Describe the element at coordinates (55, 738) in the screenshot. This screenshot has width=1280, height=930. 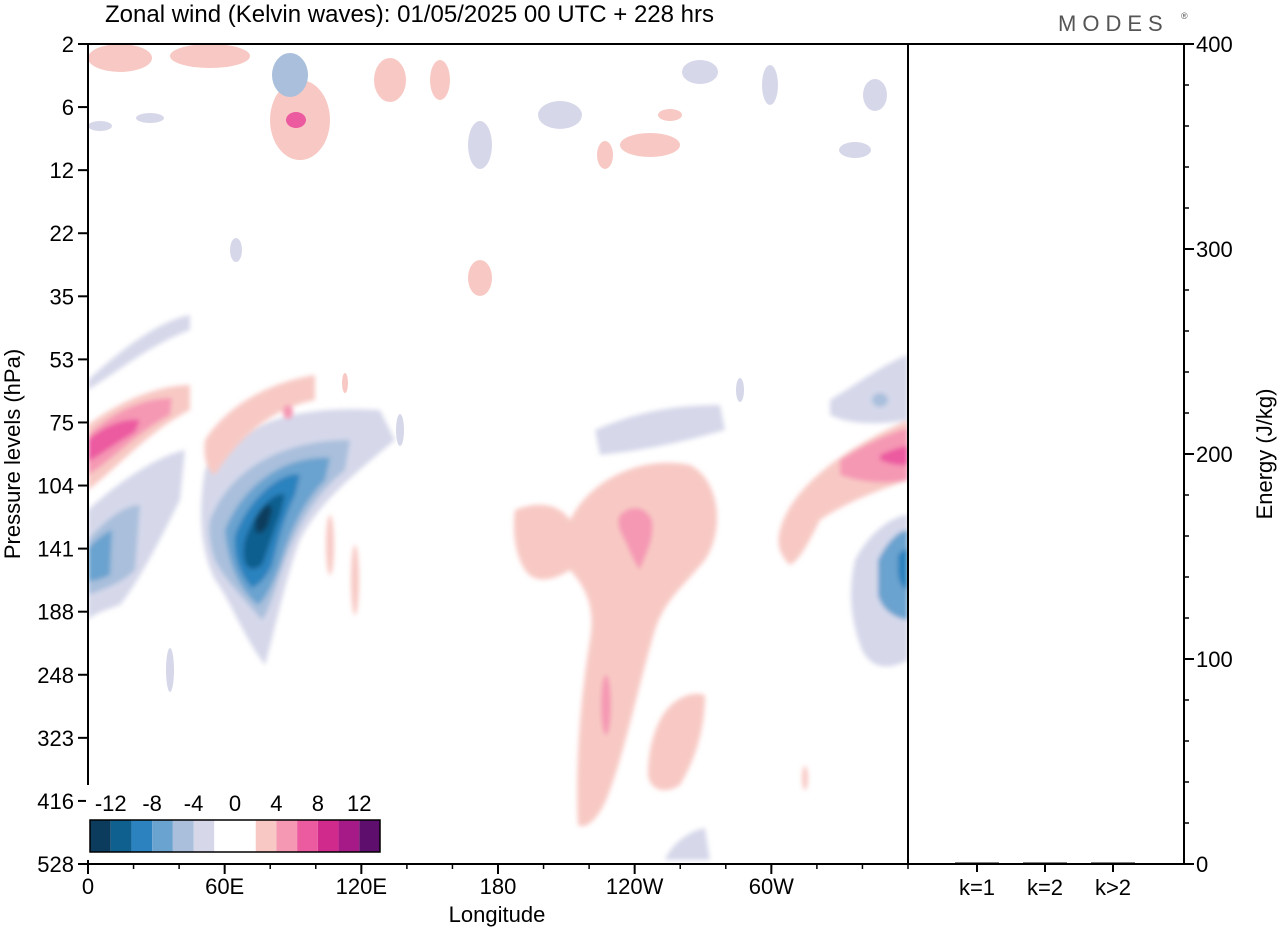
I see `y-tick-label: 323` at that location.